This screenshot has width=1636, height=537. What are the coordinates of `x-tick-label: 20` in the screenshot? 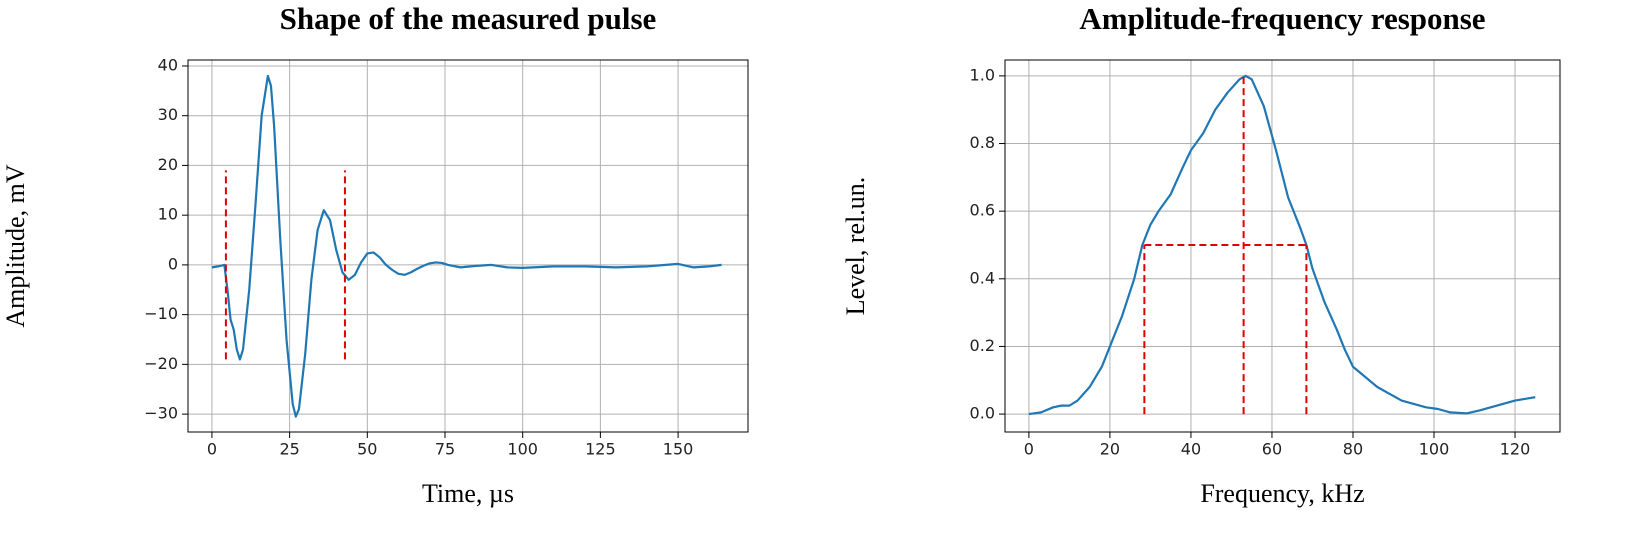 It's located at (1110, 449).